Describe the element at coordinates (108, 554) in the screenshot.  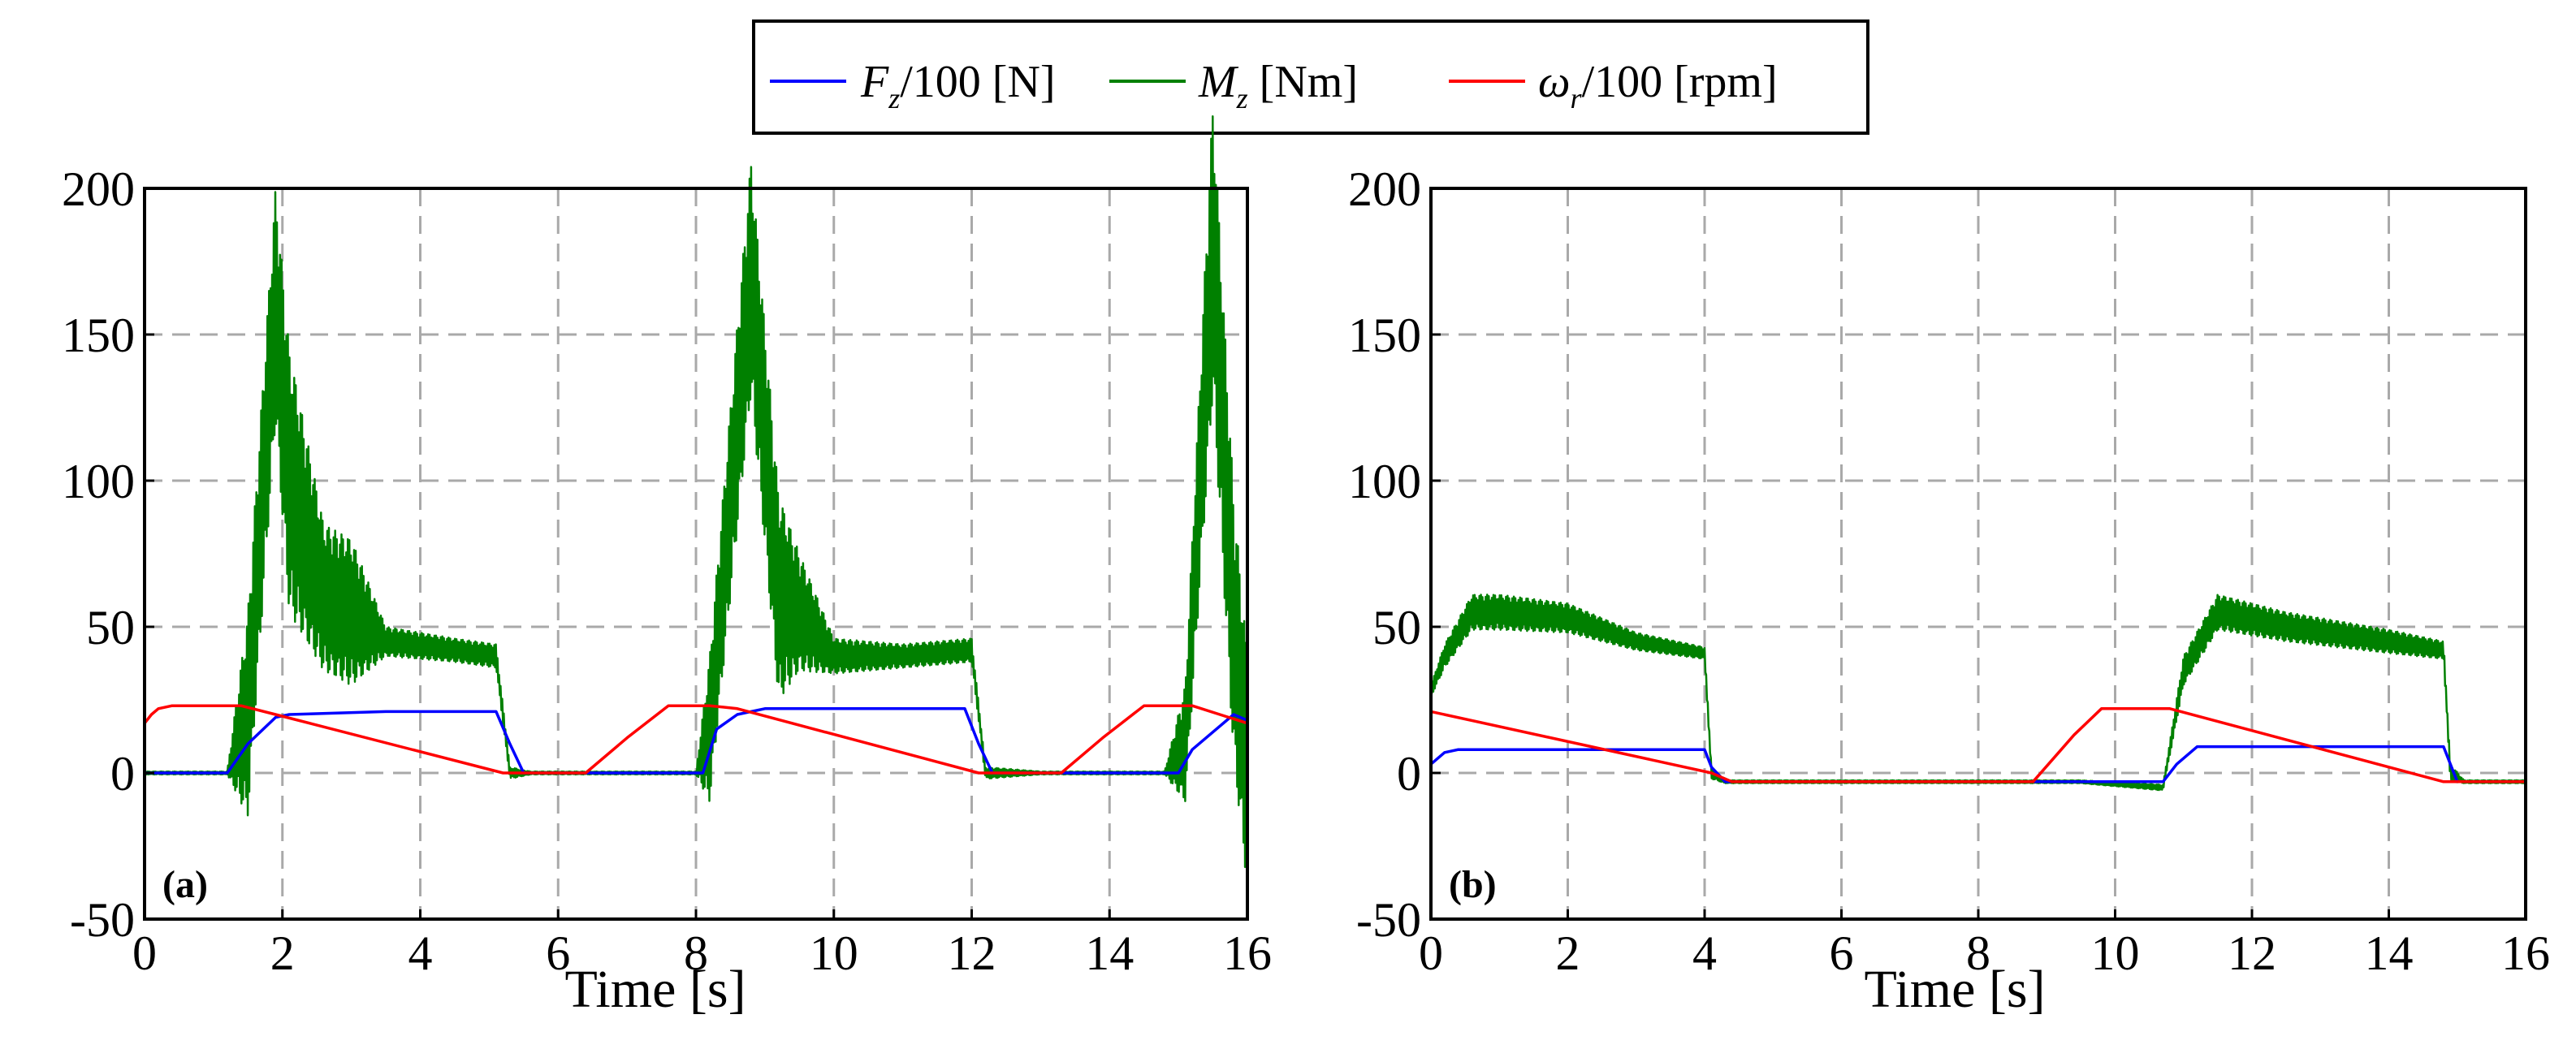
I see `panel-a-y-ticks: -50 0 50 100 150 200` at that location.